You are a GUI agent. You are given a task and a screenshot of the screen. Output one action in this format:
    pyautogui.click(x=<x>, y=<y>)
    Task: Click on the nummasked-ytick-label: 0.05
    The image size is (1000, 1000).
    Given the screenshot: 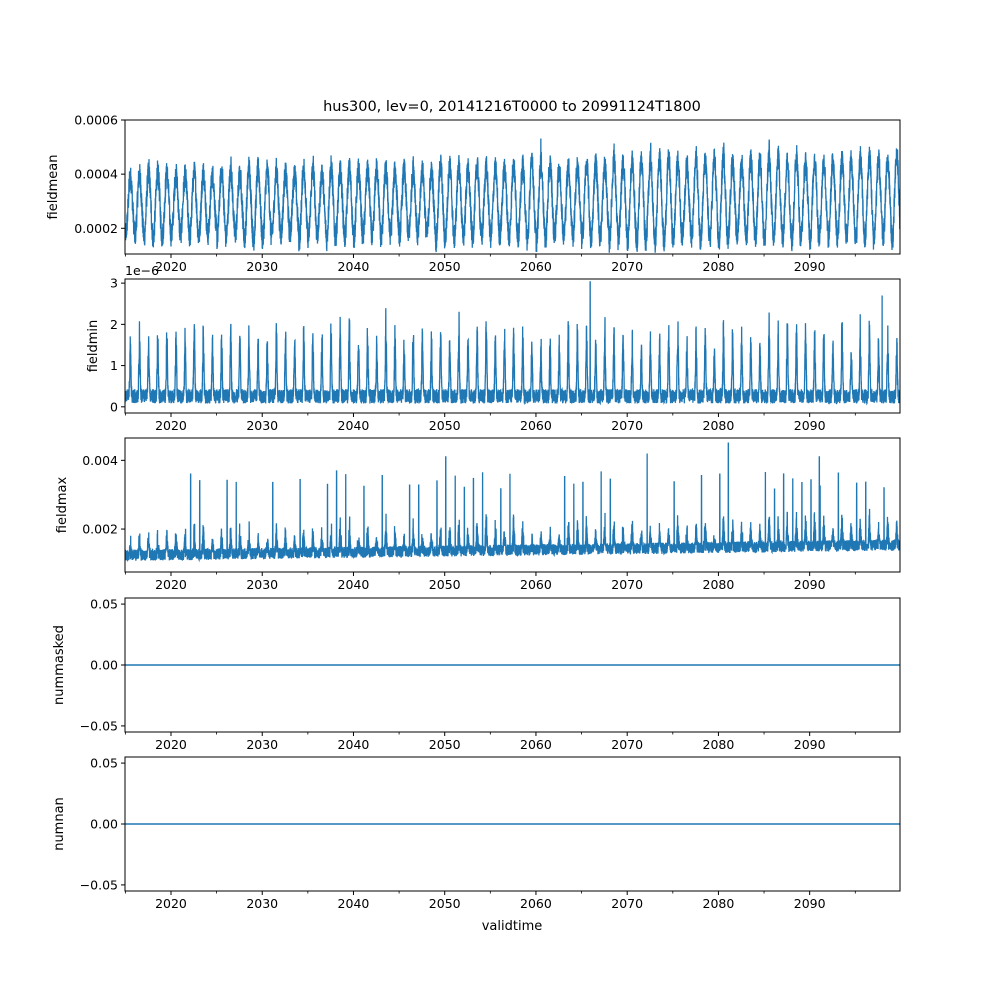 What is the action you would take?
    pyautogui.click(x=104, y=604)
    